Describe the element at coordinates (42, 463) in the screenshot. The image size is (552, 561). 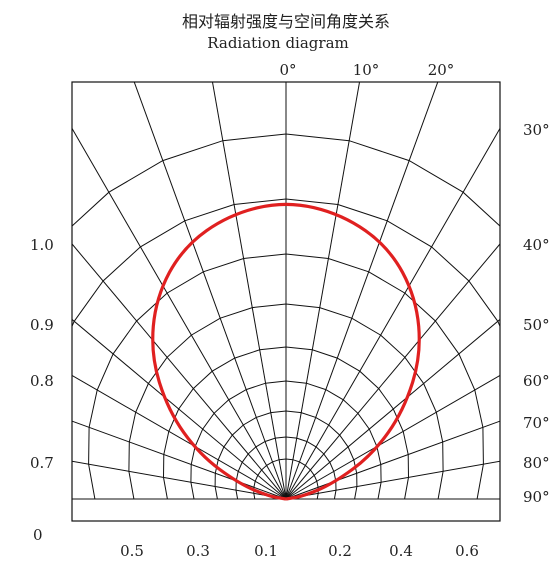
I see `intensity-label-0-7: 0.7` at that location.